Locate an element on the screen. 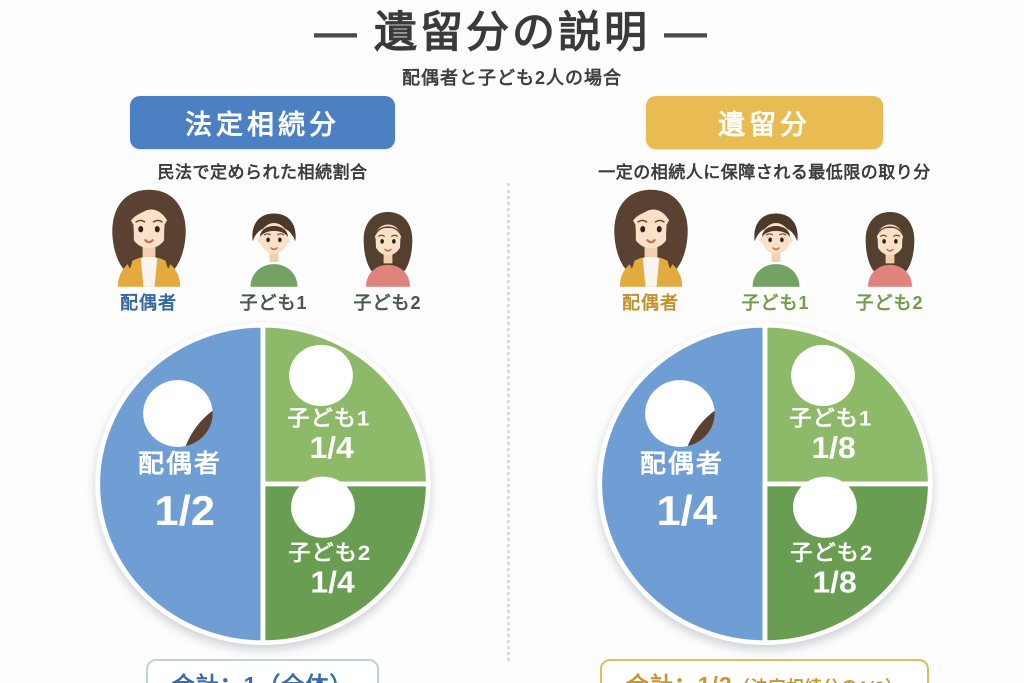  reserved-share-badge: 遺留分 is located at coordinates (764, 122).